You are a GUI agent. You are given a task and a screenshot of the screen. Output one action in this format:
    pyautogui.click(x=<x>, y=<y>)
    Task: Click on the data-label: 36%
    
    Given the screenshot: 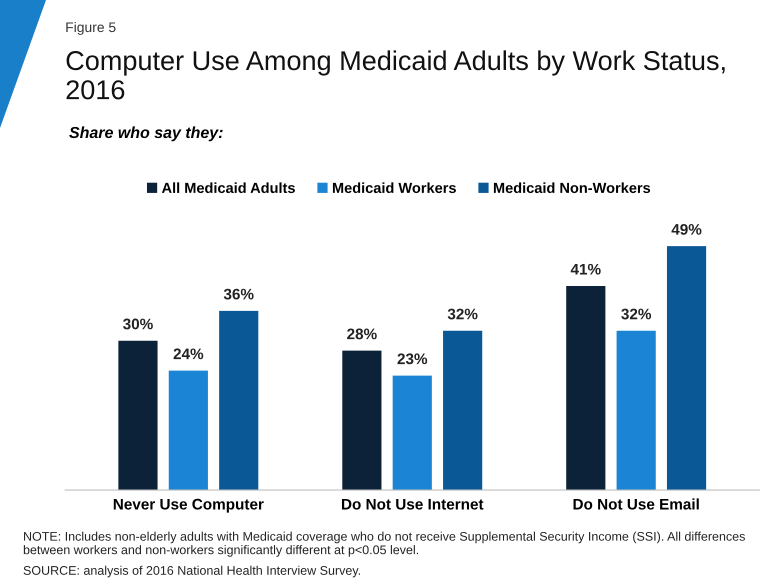 What is the action you would take?
    pyautogui.click(x=239, y=294)
    